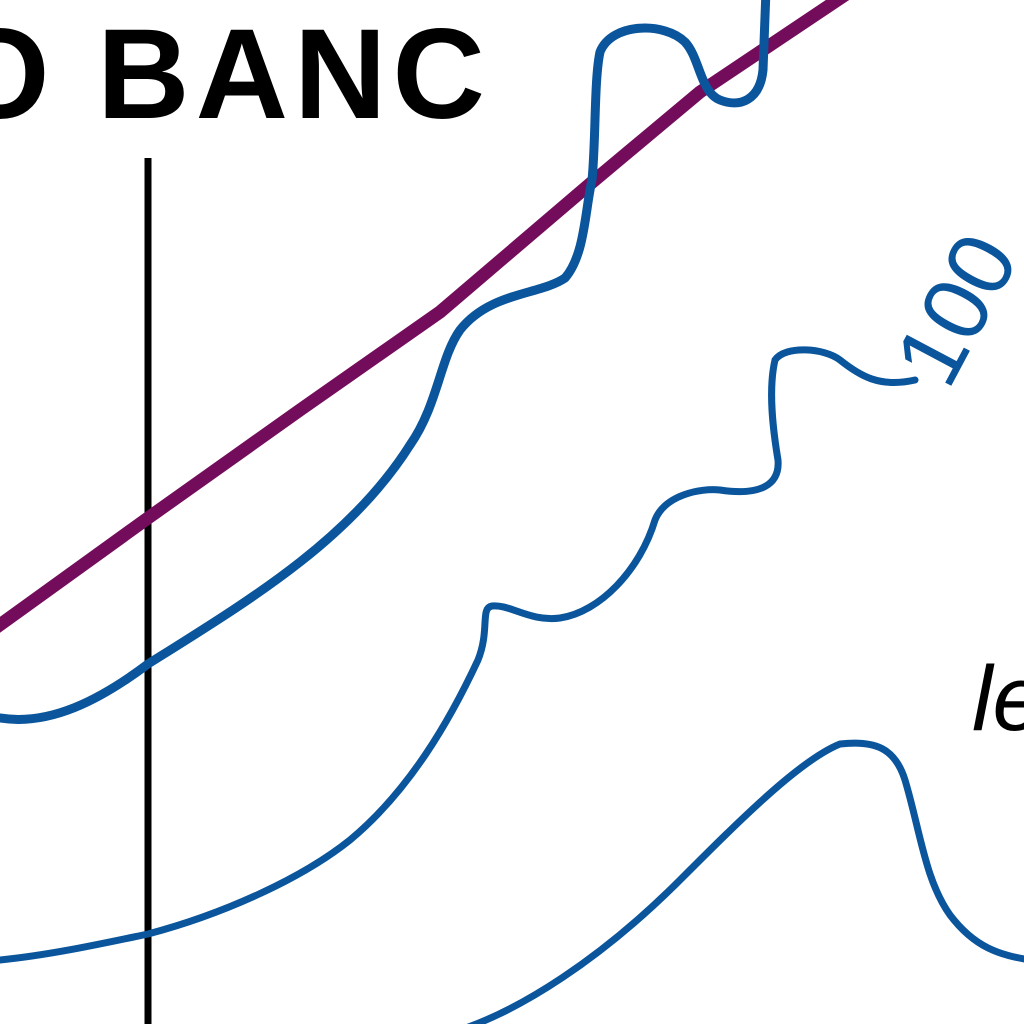 The width and height of the screenshot is (1024, 1024). Describe the element at coordinates (245, 74) in the screenshot. I see `region-label: O BANC` at that location.